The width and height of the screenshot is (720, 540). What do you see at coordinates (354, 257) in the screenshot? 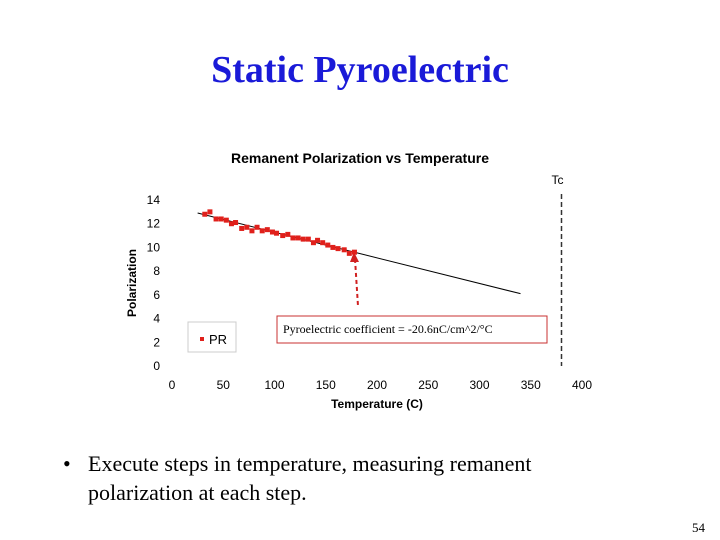
I see `arrow-head` at bounding box center [354, 257].